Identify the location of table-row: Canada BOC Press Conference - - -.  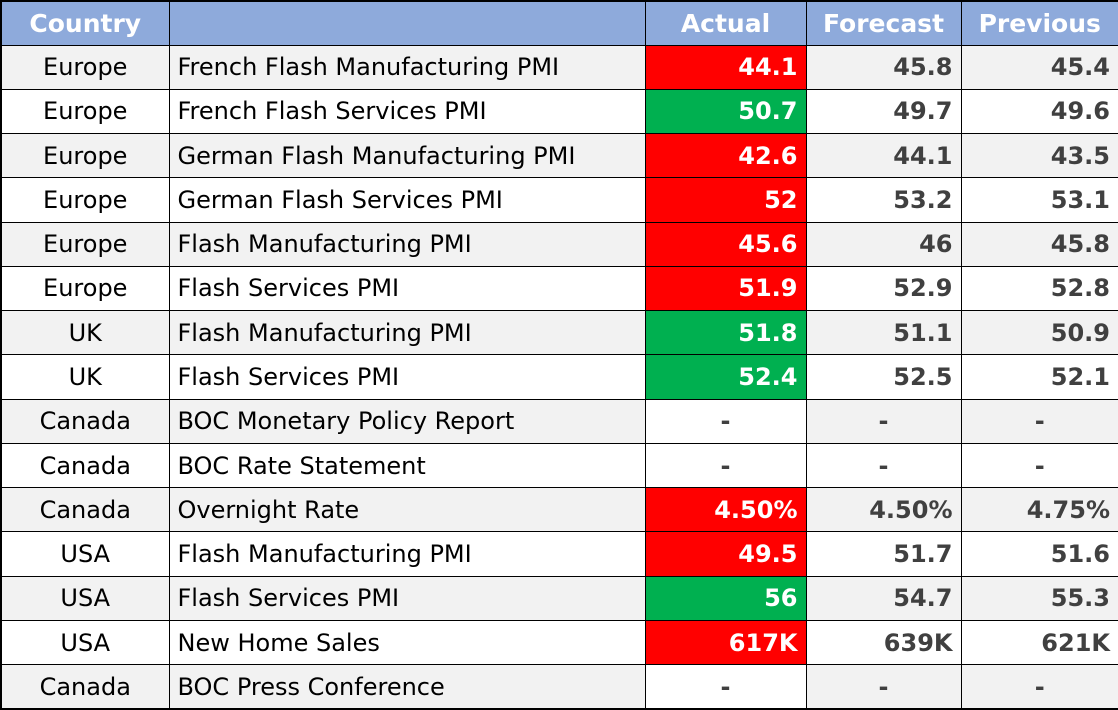
(559, 687).